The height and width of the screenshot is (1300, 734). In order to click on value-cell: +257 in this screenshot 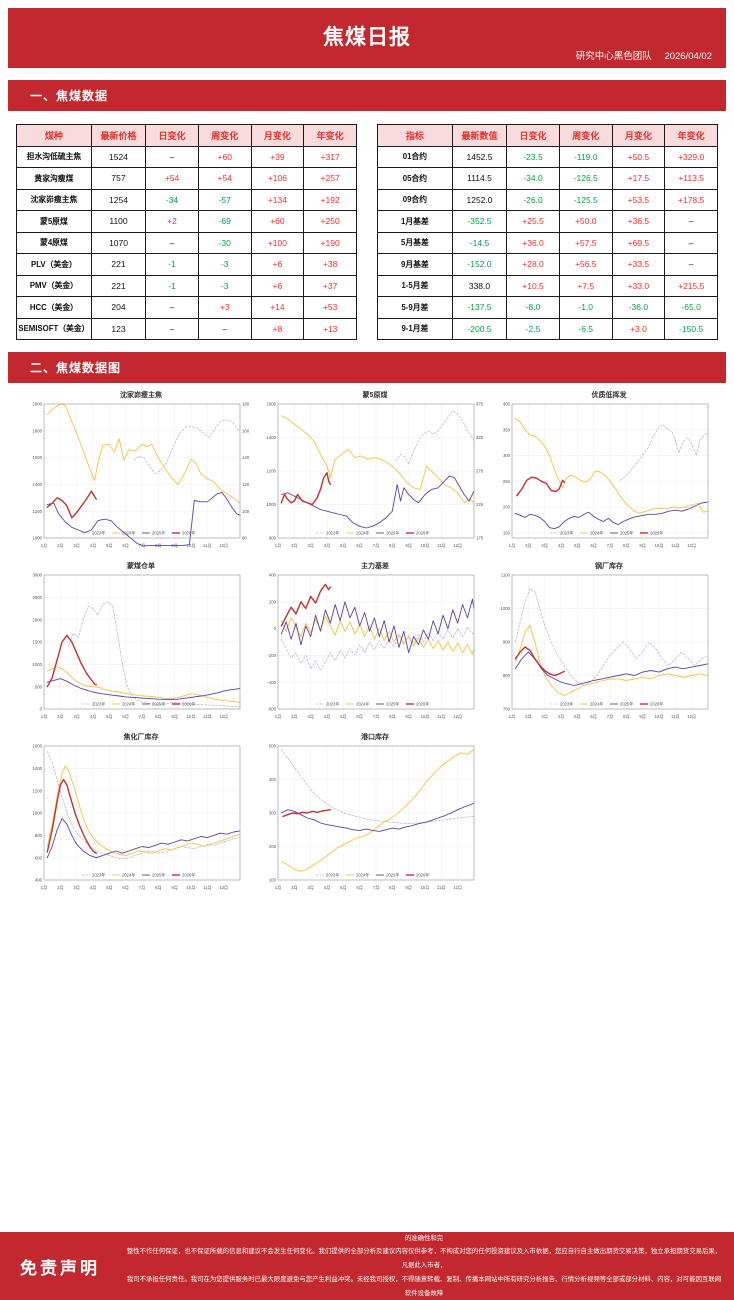, I will do `click(330, 178)`.